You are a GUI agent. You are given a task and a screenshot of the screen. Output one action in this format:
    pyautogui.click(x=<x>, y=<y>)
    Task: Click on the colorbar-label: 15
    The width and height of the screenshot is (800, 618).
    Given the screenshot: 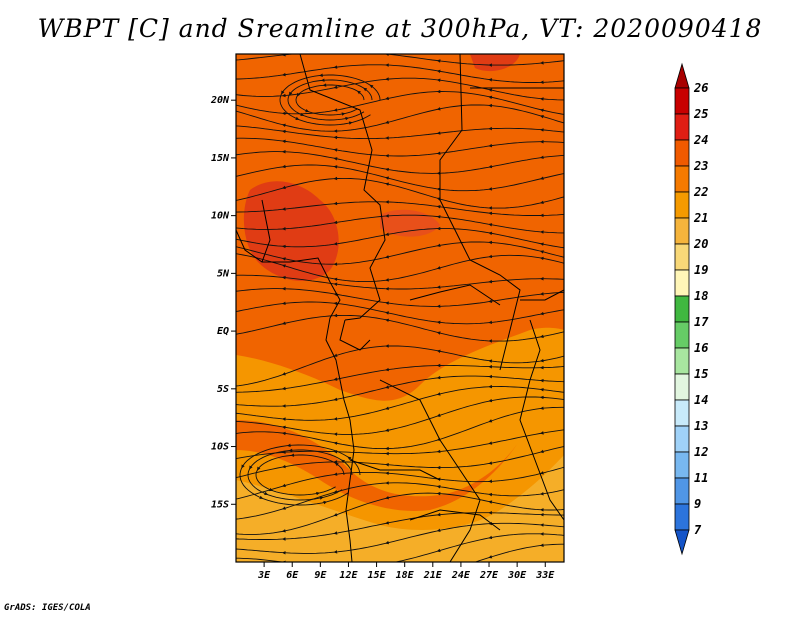 What is the action you would take?
    pyautogui.click(x=701, y=374)
    